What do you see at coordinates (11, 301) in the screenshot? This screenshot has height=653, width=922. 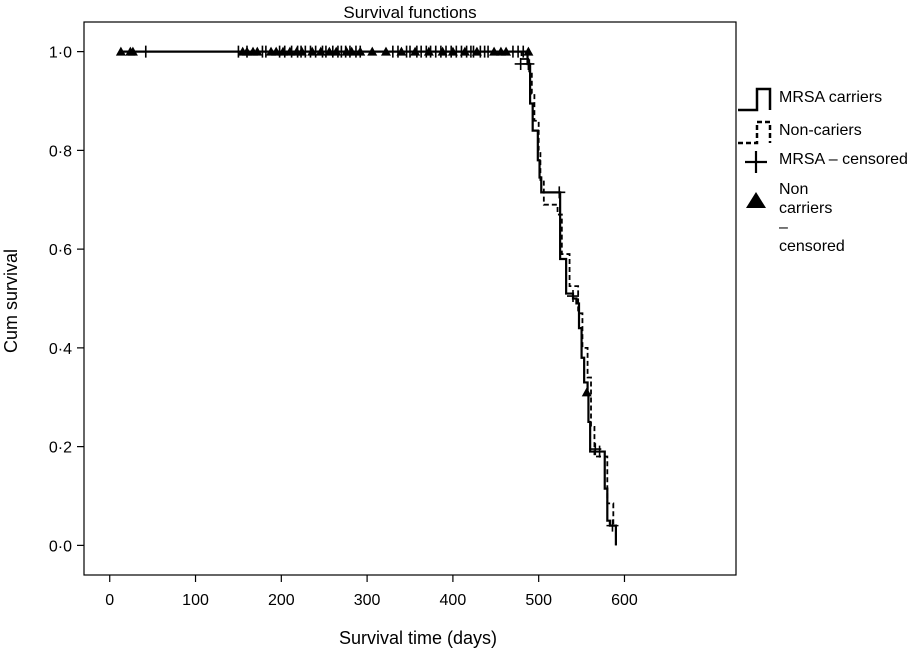 I see `y-axis-label: Cum survival` at bounding box center [11, 301].